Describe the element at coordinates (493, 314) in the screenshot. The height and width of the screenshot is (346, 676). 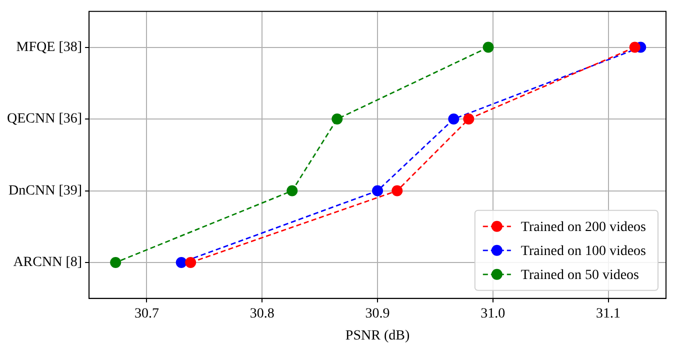
I see `x-tick-label: 31.0` at that location.